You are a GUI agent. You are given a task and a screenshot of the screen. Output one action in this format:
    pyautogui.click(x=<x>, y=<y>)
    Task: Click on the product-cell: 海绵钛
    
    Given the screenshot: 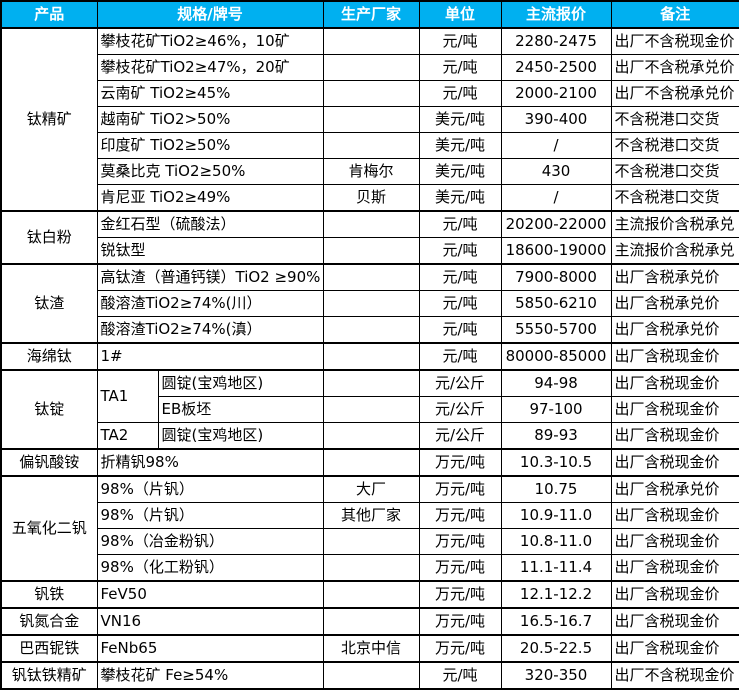 What is the action you would take?
    pyautogui.click(x=49, y=356)
    